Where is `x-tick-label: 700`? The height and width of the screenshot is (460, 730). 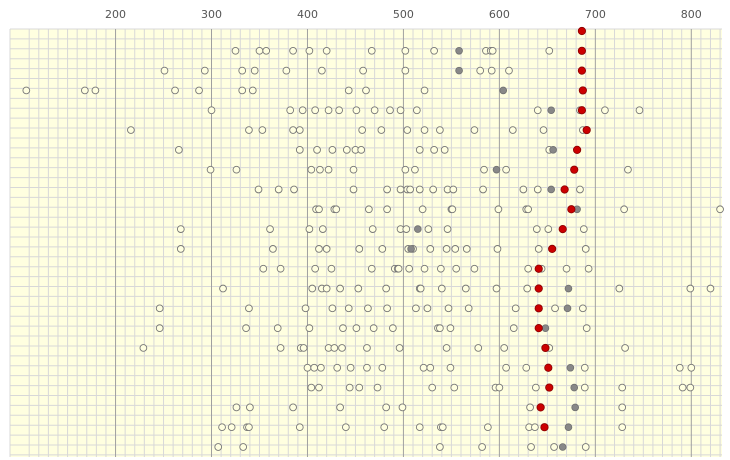
x-tick-label: 700 is located at coordinates (595, 14).